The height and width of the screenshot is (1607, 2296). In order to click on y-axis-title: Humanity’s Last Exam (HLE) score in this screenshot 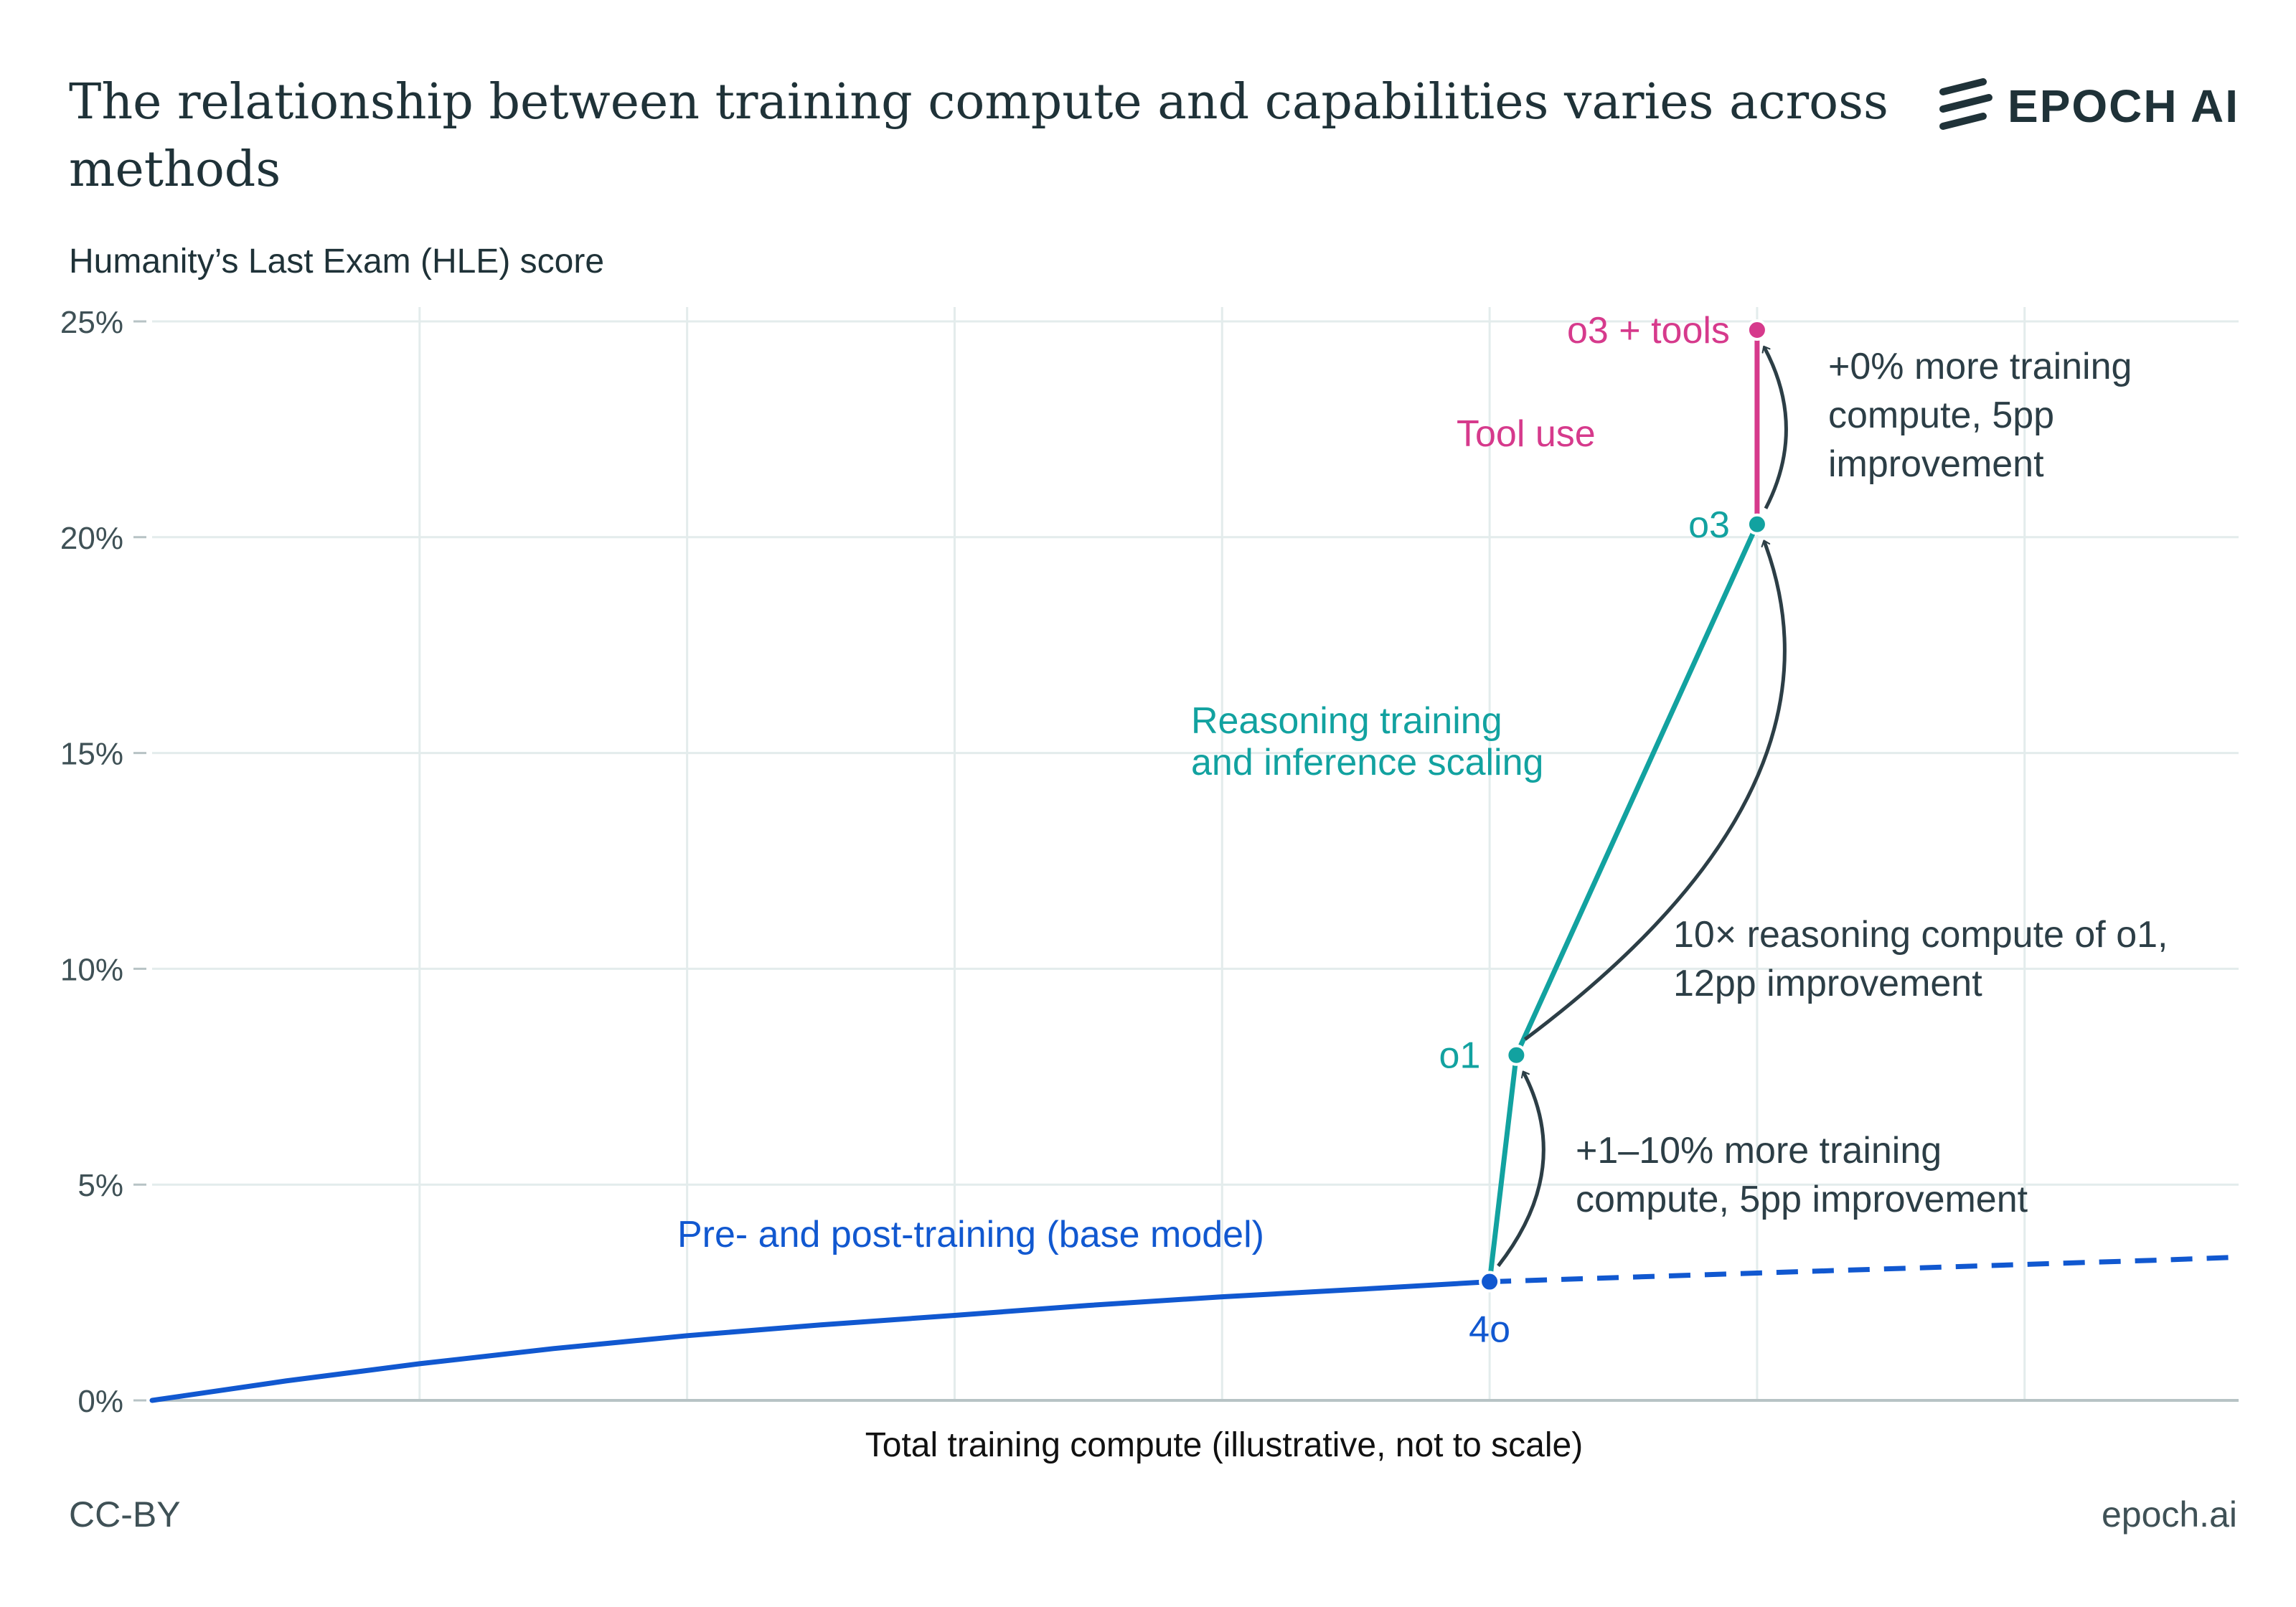, I will do `click(336, 261)`.